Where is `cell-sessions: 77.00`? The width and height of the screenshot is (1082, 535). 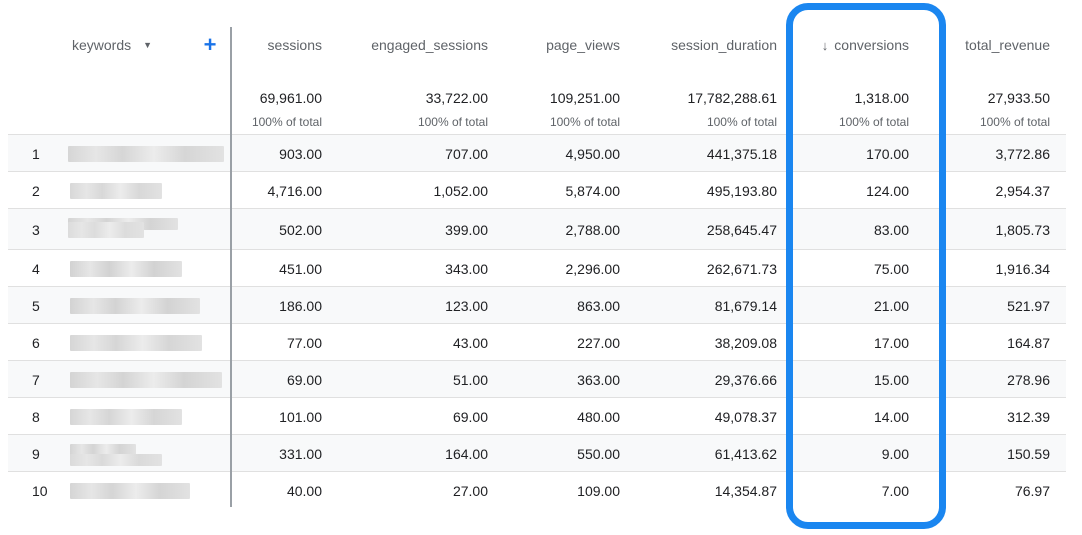
cell-sessions: 77.00 is located at coordinates (304, 342).